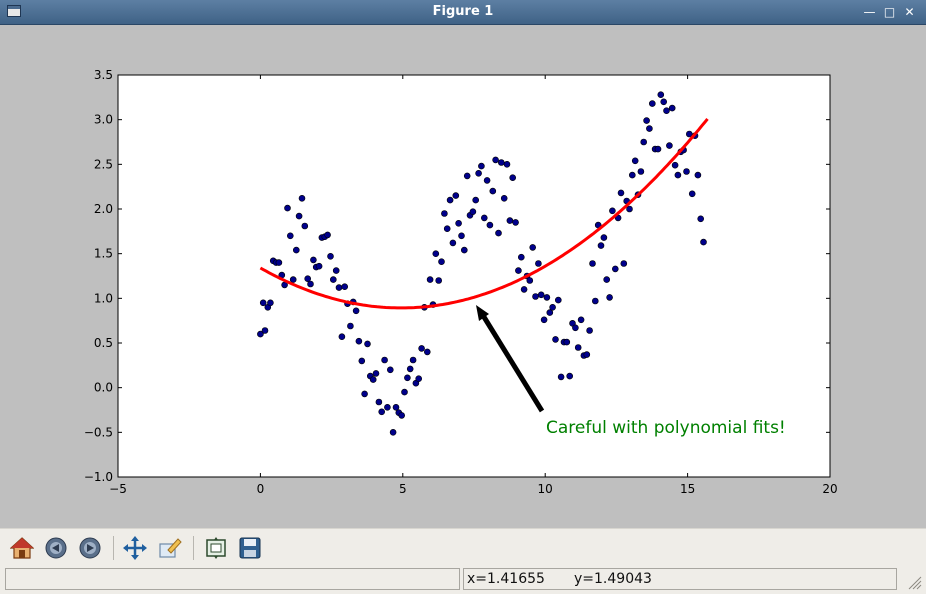 The height and width of the screenshot is (594, 926). Describe the element at coordinates (98, 432) in the screenshot. I see `y-tick-label: −0.5` at that location.